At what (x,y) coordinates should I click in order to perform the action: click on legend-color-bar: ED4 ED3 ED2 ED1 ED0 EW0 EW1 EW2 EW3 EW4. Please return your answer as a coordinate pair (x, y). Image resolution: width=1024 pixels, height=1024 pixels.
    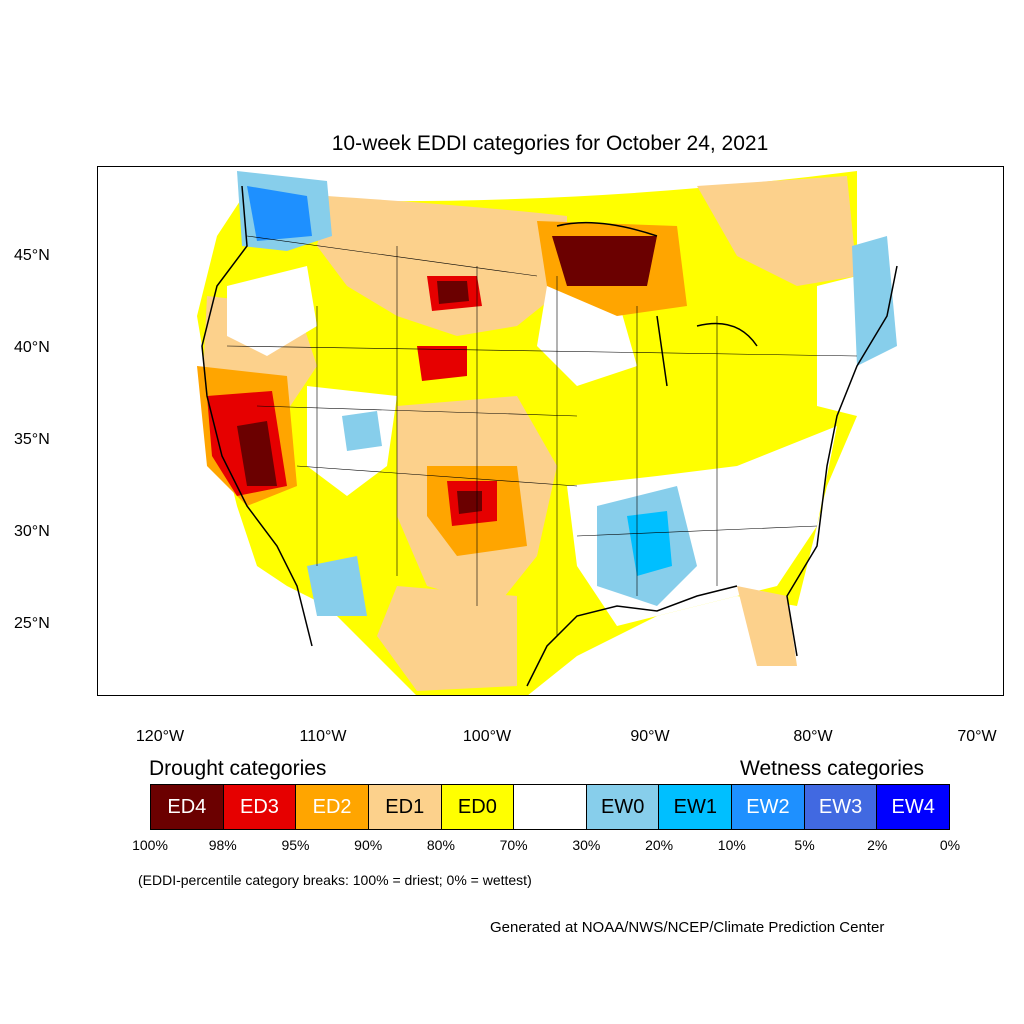
    Looking at the image, I should click on (550, 807).